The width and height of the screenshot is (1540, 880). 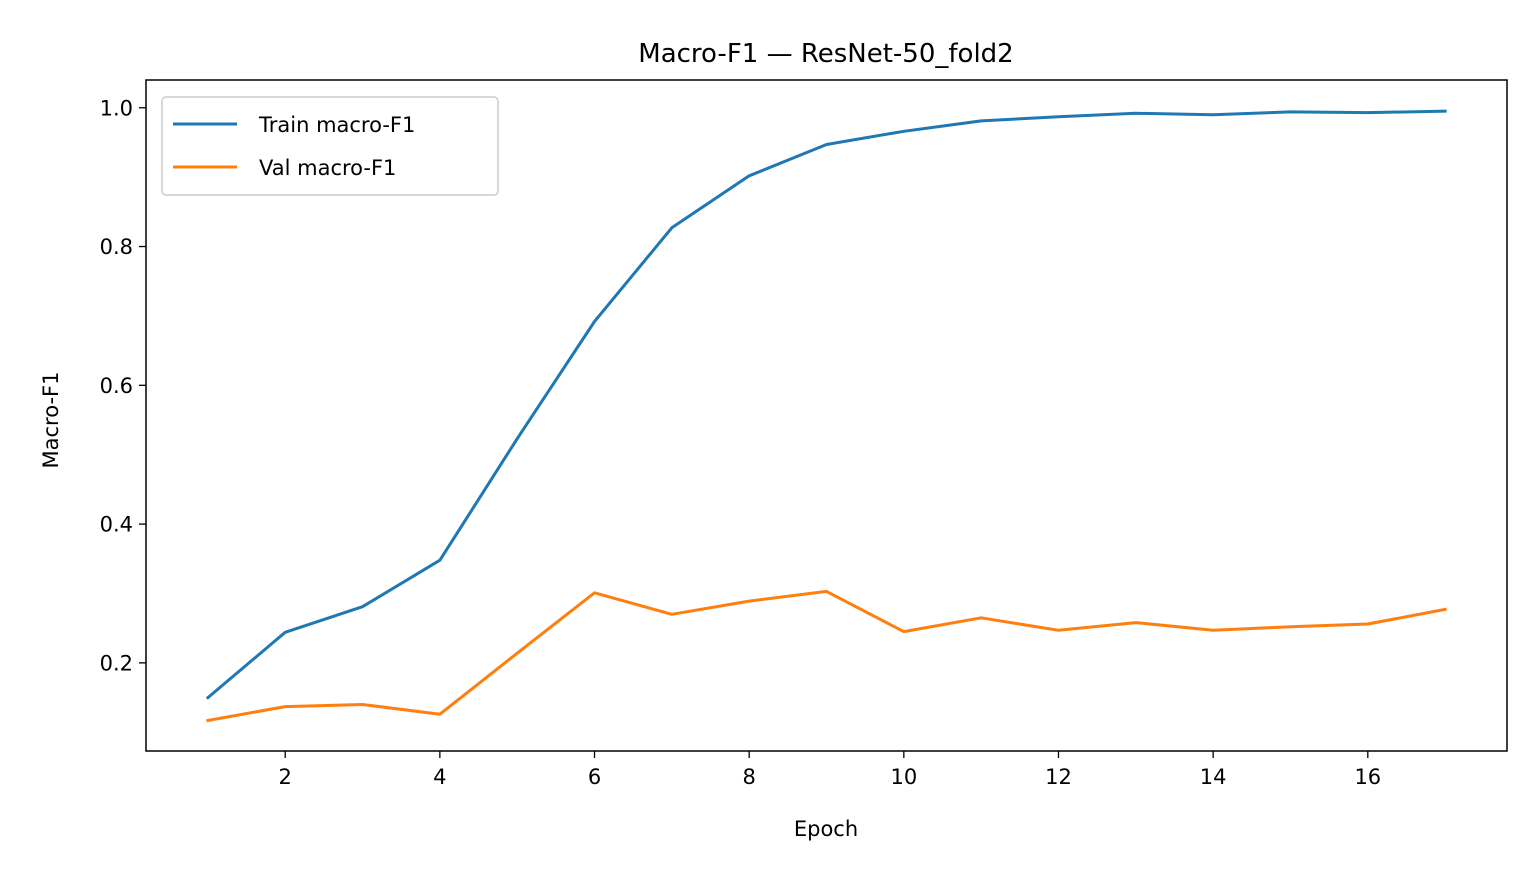 I want to click on y-tick-label: 1.0, so click(x=116, y=108).